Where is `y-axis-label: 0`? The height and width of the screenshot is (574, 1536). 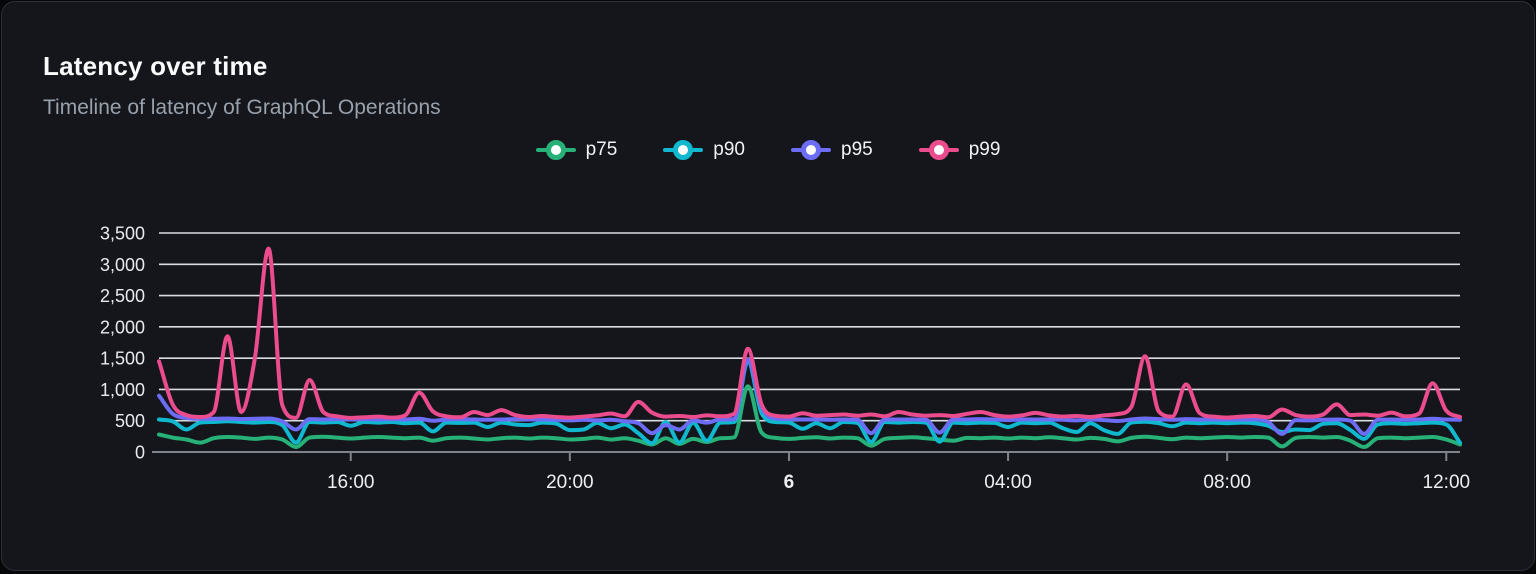
y-axis-label: 0 is located at coordinates (140, 453).